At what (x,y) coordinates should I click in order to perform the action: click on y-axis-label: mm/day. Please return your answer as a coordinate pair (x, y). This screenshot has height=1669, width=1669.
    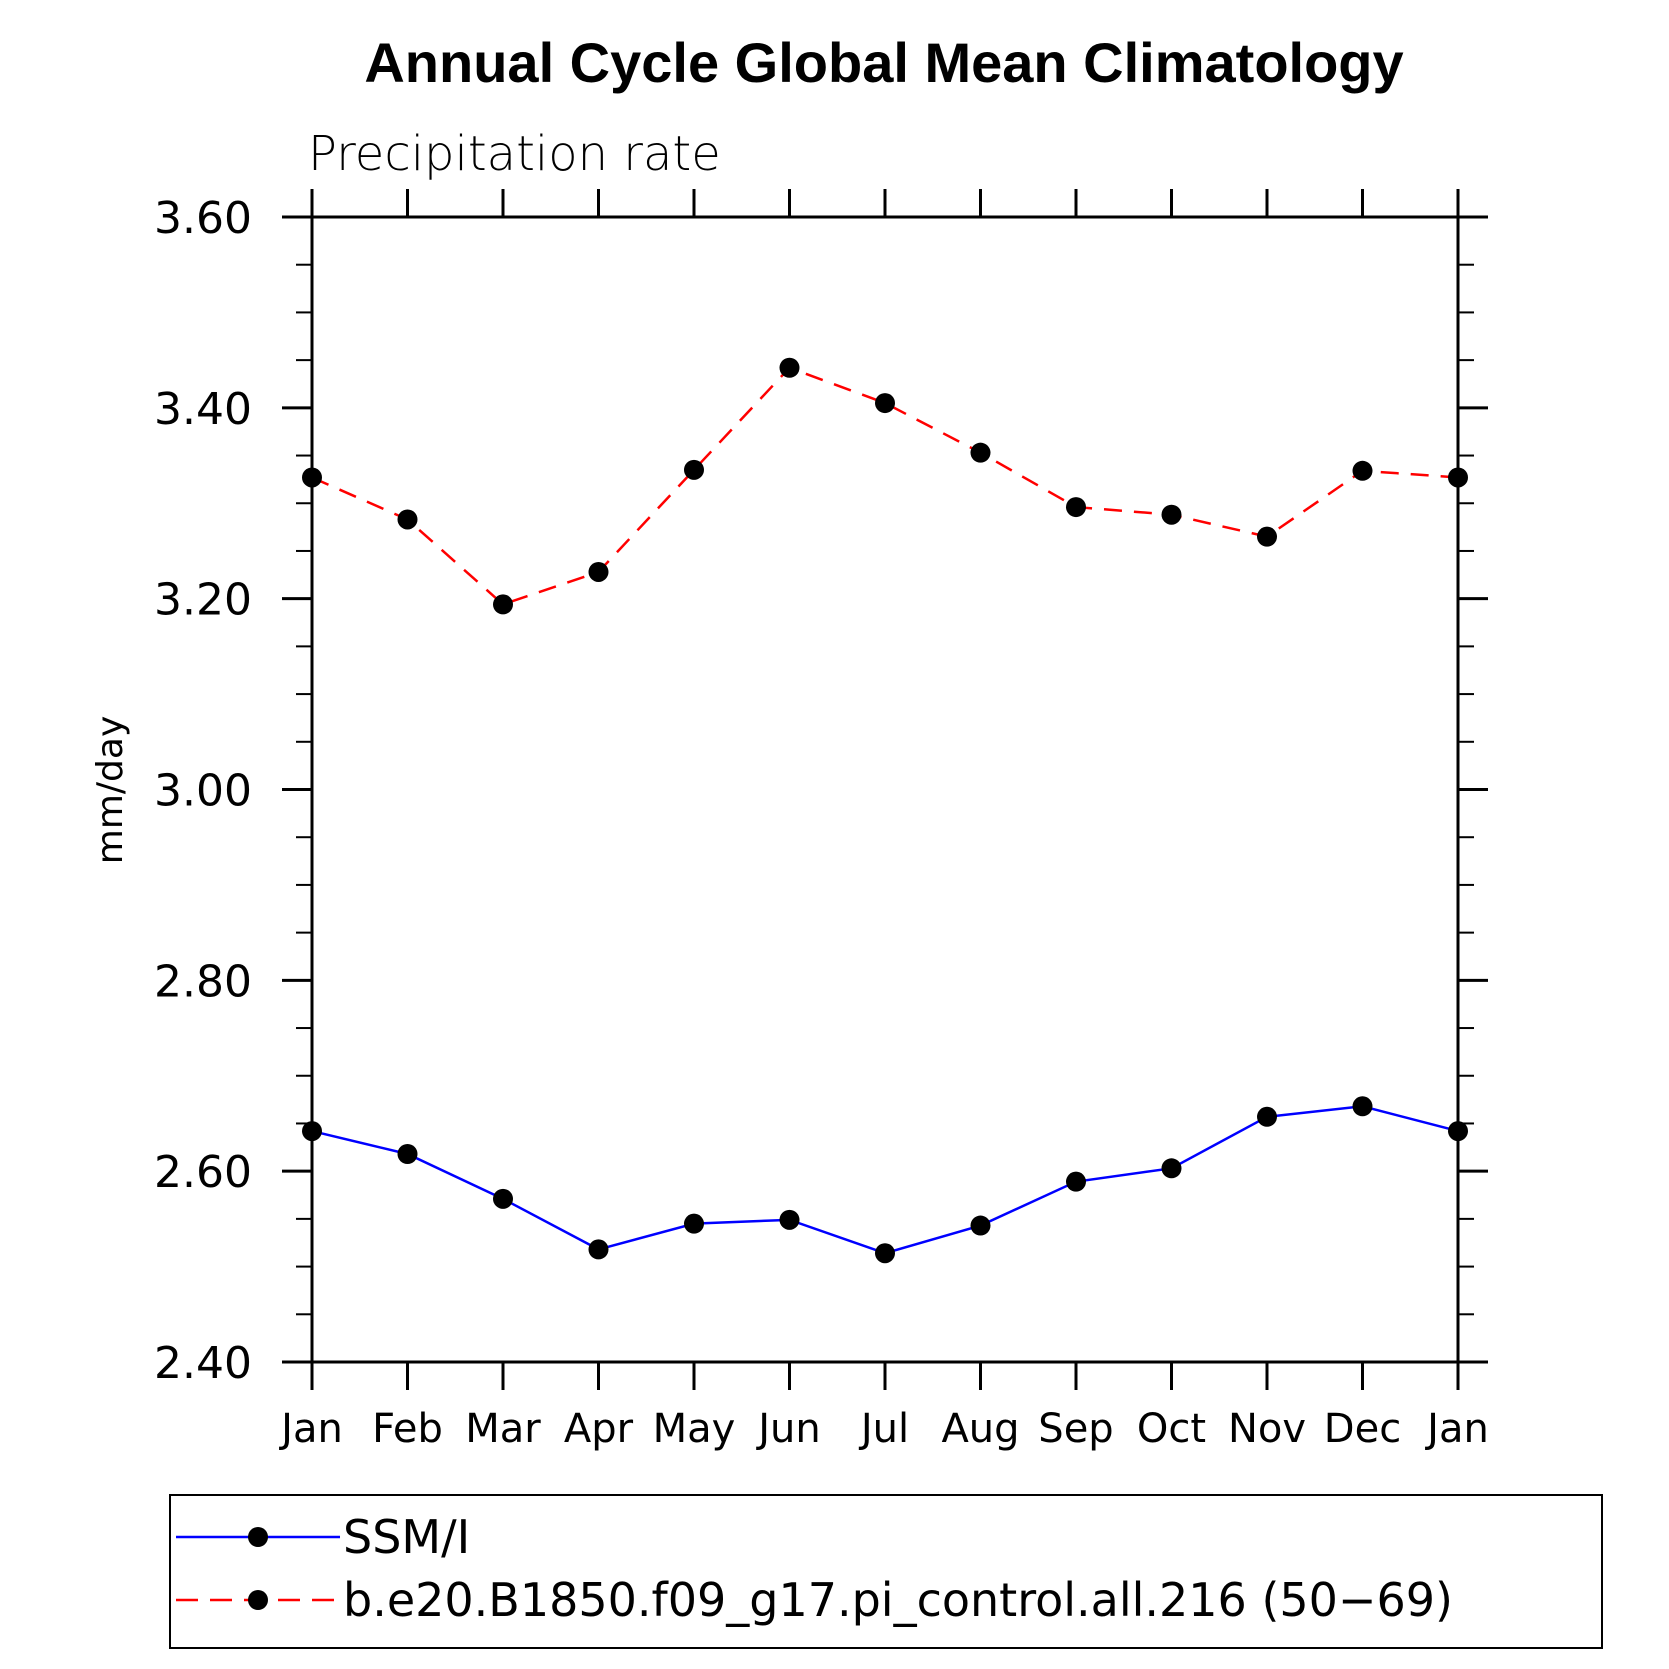
    Looking at the image, I should click on (110, 790).